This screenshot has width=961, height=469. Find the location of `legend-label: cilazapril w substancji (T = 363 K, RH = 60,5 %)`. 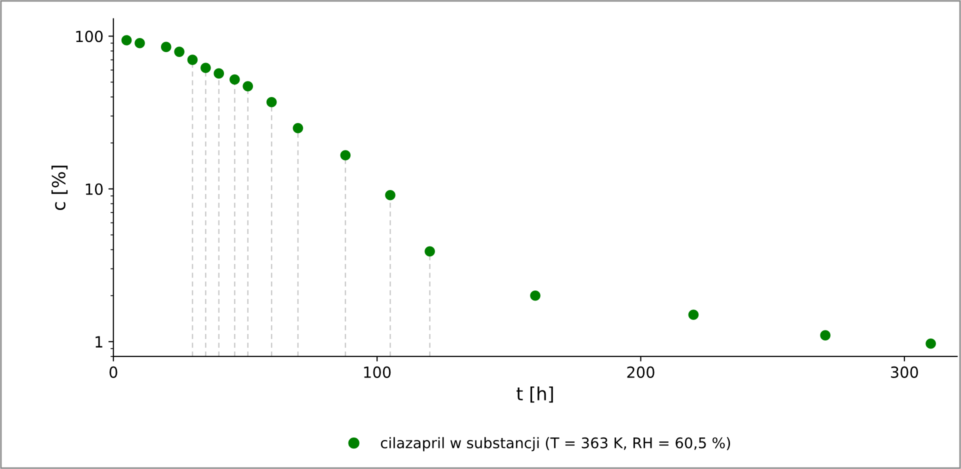

legend-label: cilazapril w substancji (T = 363 K, RH = 60,5 %) is located at coordinates (555, 444).